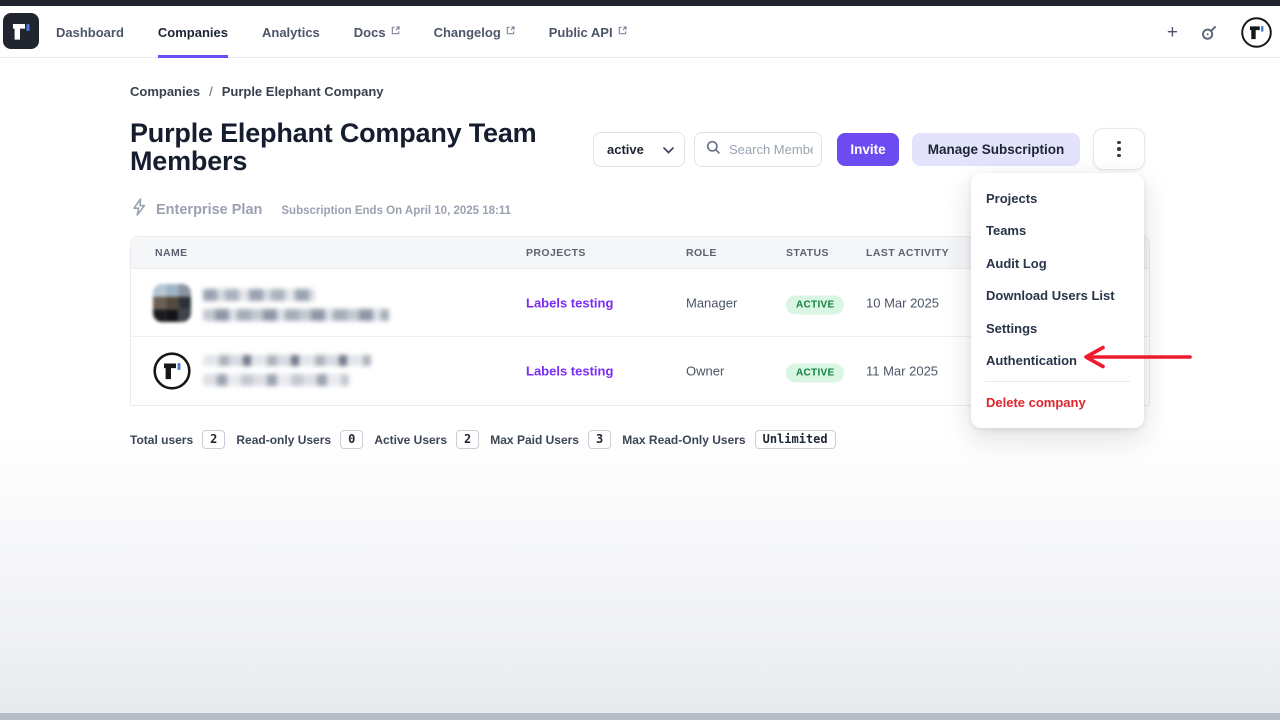 This screenshot has height=720, width=1280. Describe the element at coordinates (551, 439) in the screenshot. I see `stat-max-paid-users: Max Paid Users 3` at that location.